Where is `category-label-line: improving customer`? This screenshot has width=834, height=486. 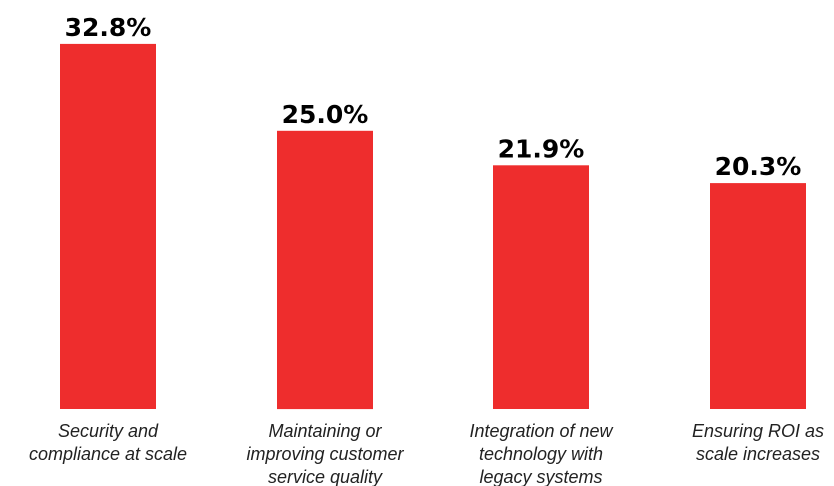
category-label-line: improving customer is located at coordinates (325, 454).